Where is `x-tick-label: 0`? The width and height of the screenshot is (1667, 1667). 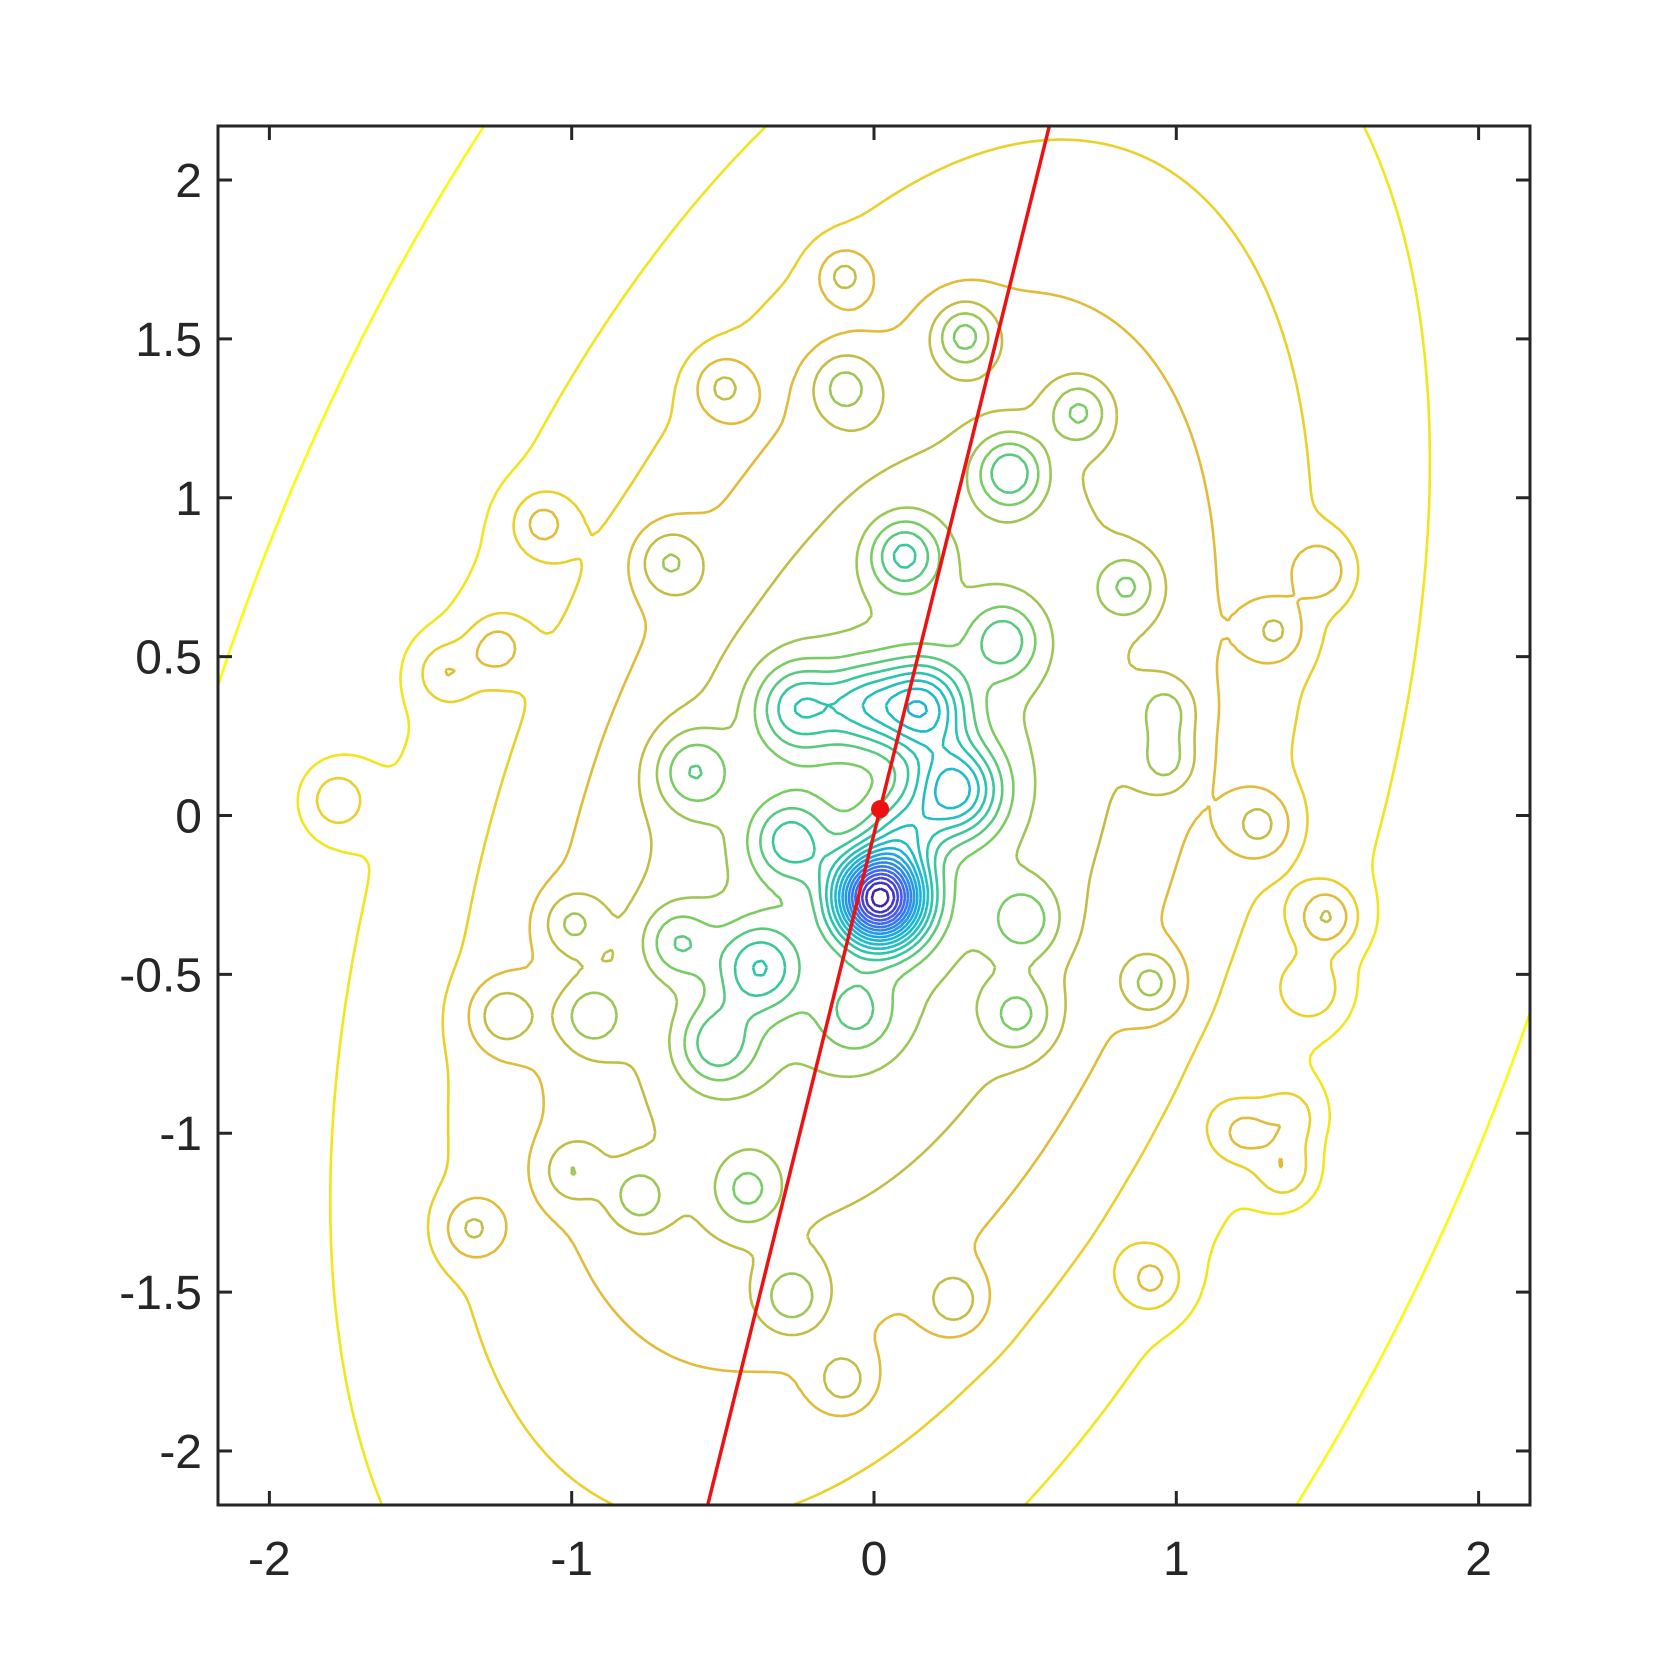 x-tick-label: 0 is located at coordinates (874, 1559).